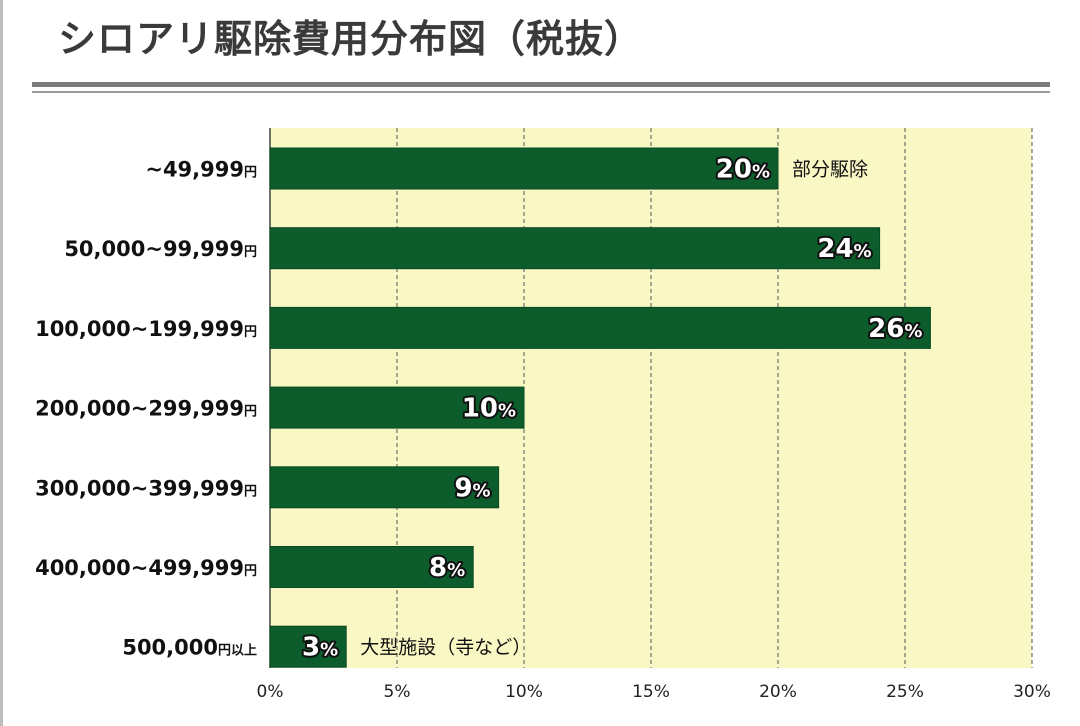 This screenshot has height=726, width=1080. I want to click on bar-value-label: 26%, so click(895, 329).